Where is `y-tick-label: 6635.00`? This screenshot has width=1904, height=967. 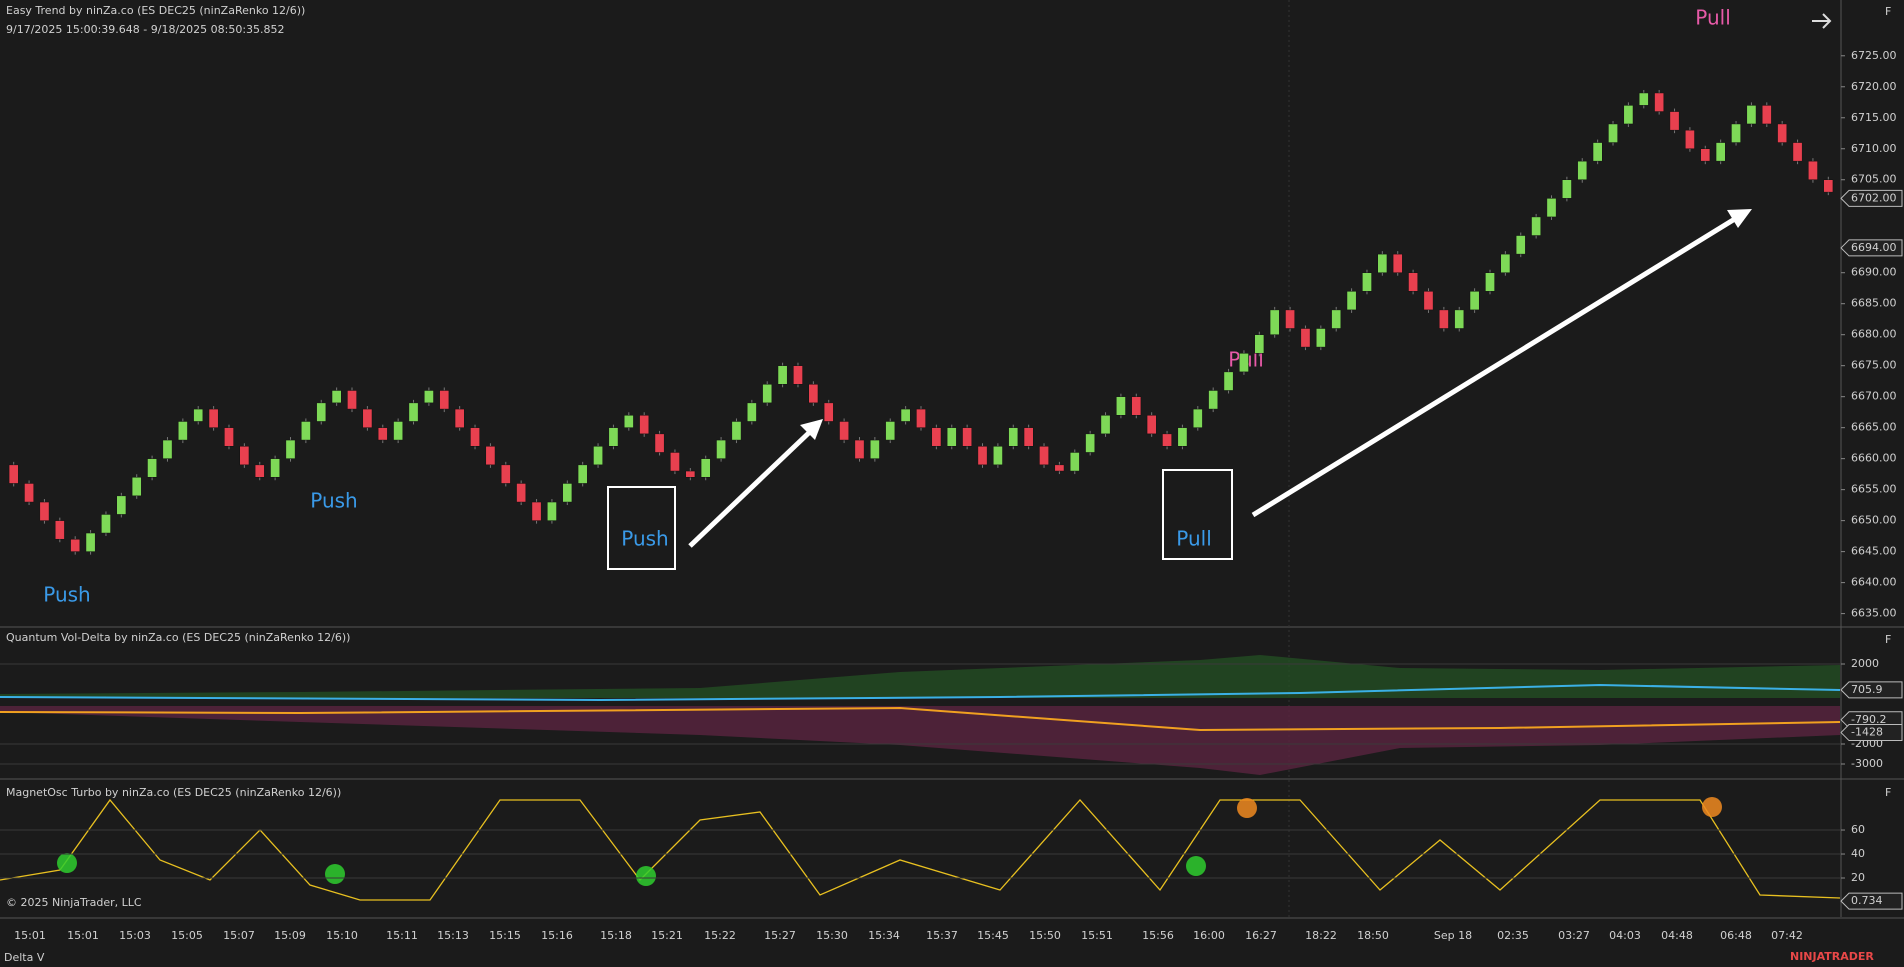 y-tick-label: 6635.00 is located at coordinates (1874, 613).